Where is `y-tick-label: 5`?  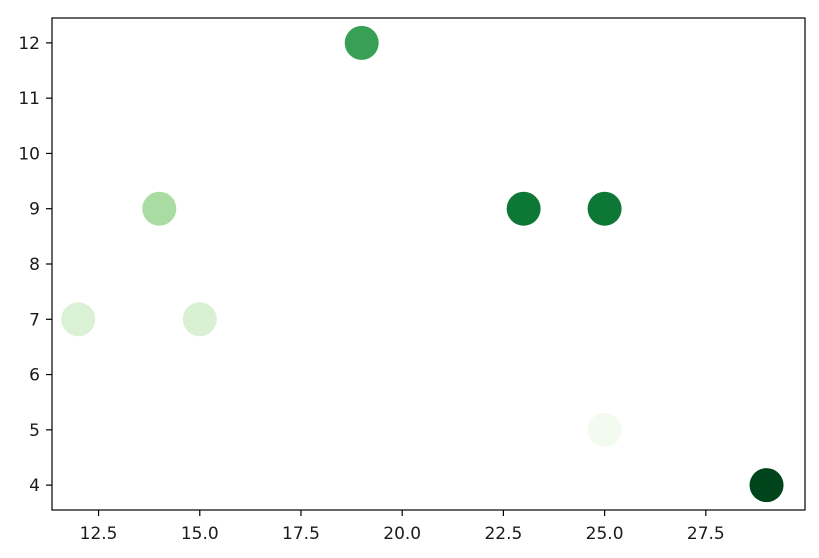 y-tick-label: 5 is located at coordinates (34, 431).